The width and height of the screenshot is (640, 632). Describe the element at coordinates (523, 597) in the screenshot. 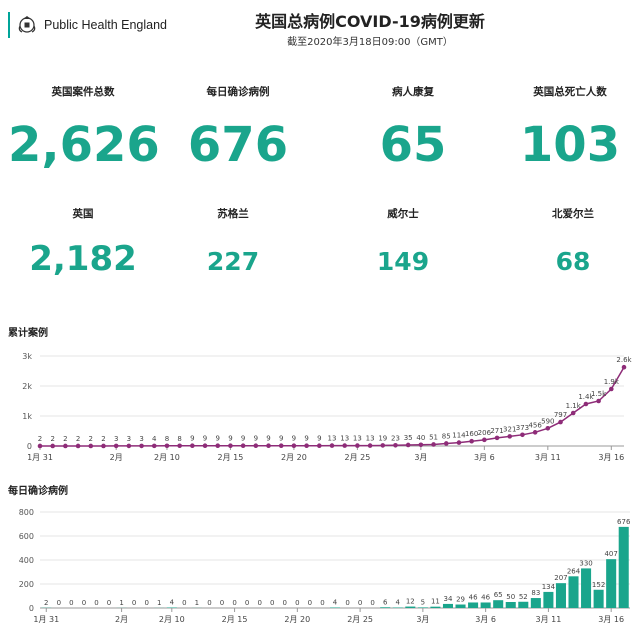

I see `data-label: 52` at that location.